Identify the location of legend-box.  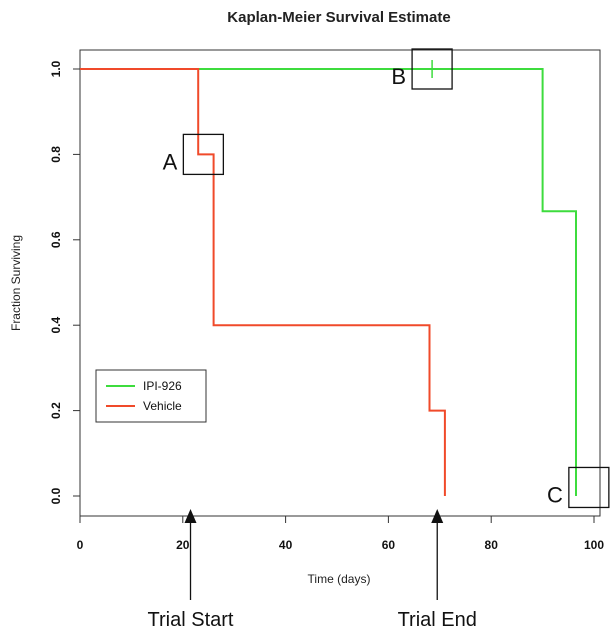
(151, 396).